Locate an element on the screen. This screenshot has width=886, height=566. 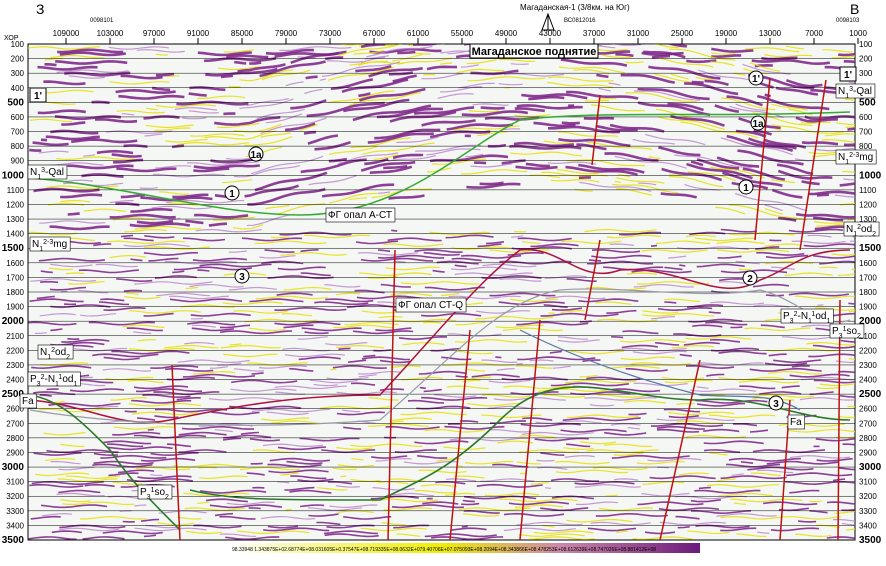
label-part: Fa is located at coordinates (796, 422).